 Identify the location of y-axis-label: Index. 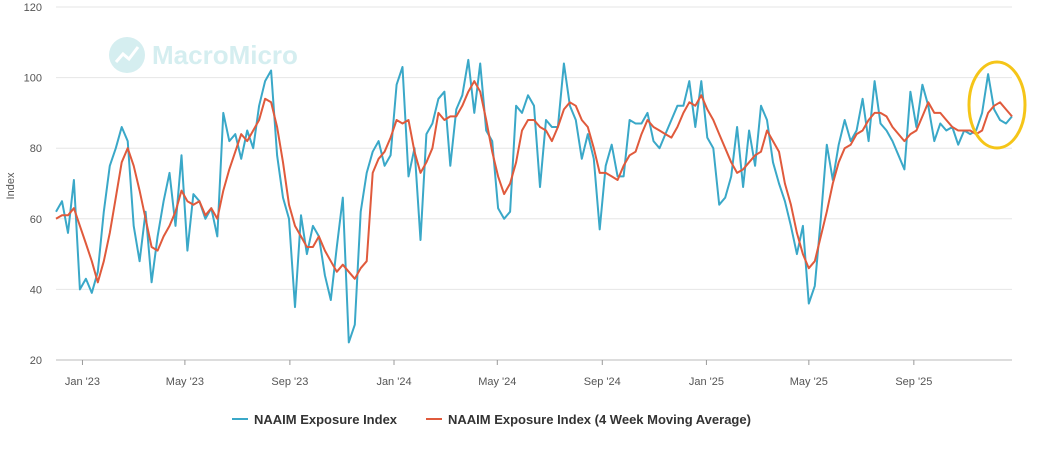
(11, 185).